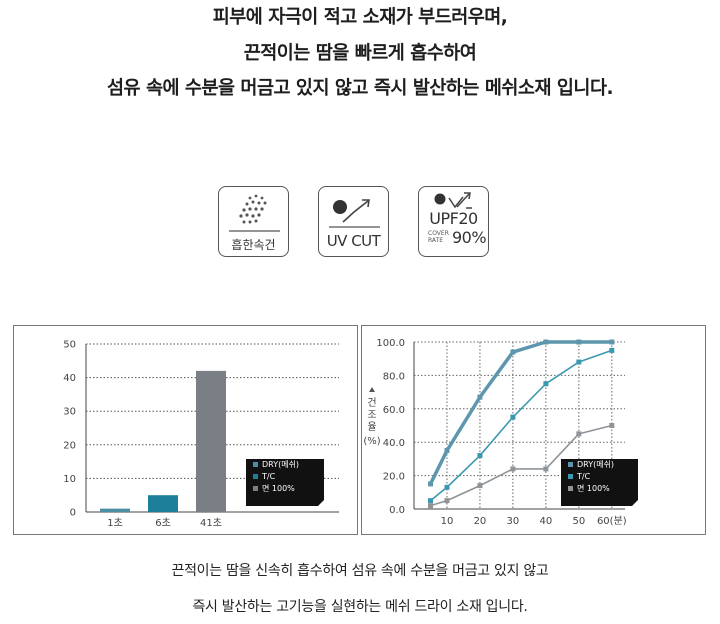 The image size is (720, 624). What do you see at coordinates (546, 521) in the screenshot?
I see `x-tick-label: 40` at bounding box center [546, 521].